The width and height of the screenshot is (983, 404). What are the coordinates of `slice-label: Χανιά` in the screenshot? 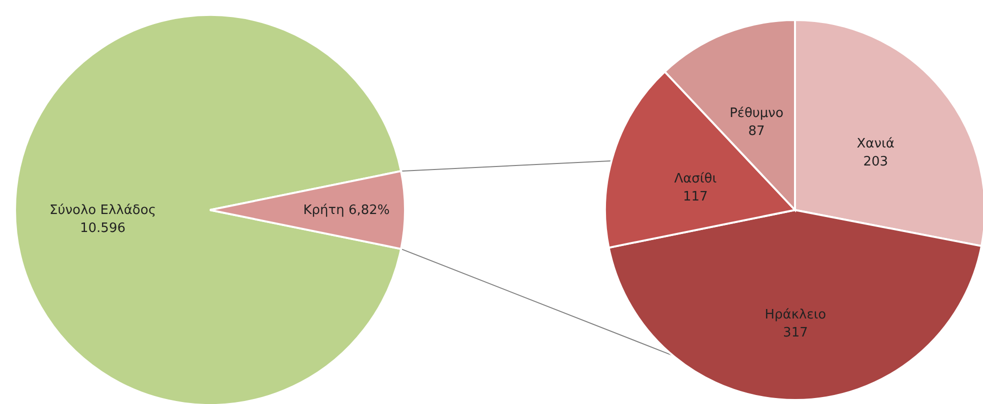 It's located at (875, 144).